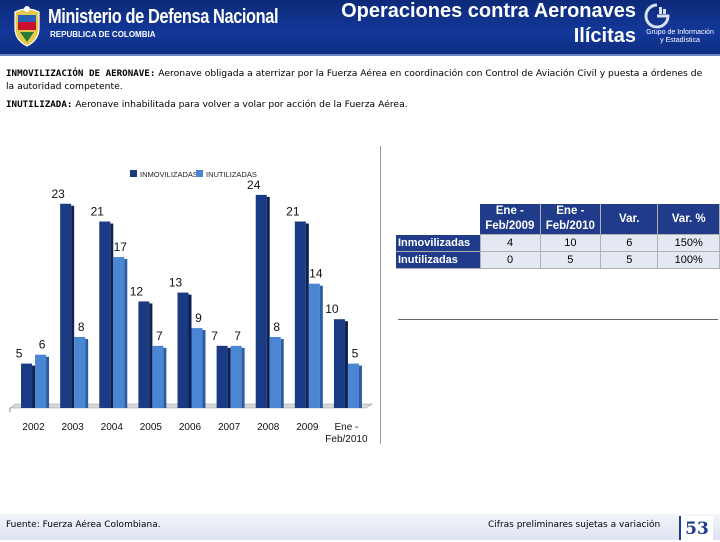 The width and height of the screenshot is (720, 542). Describe the element at coordinates (332, 309) in the screenshot. I see `data-label: 10` at that location.